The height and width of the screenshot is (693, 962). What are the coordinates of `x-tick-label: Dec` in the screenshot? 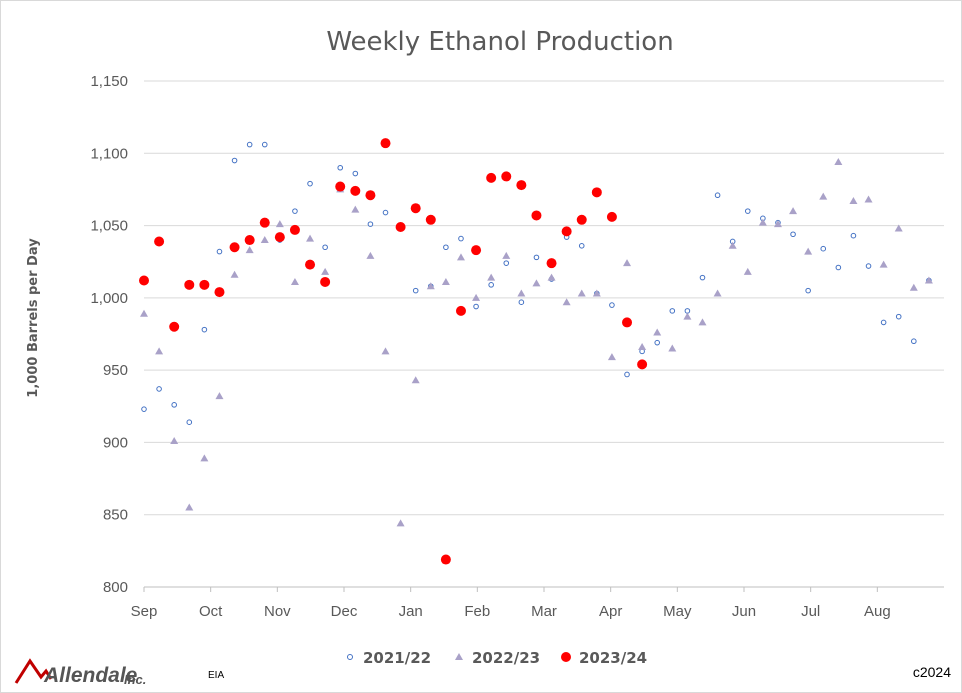 It's located at (344, 611).